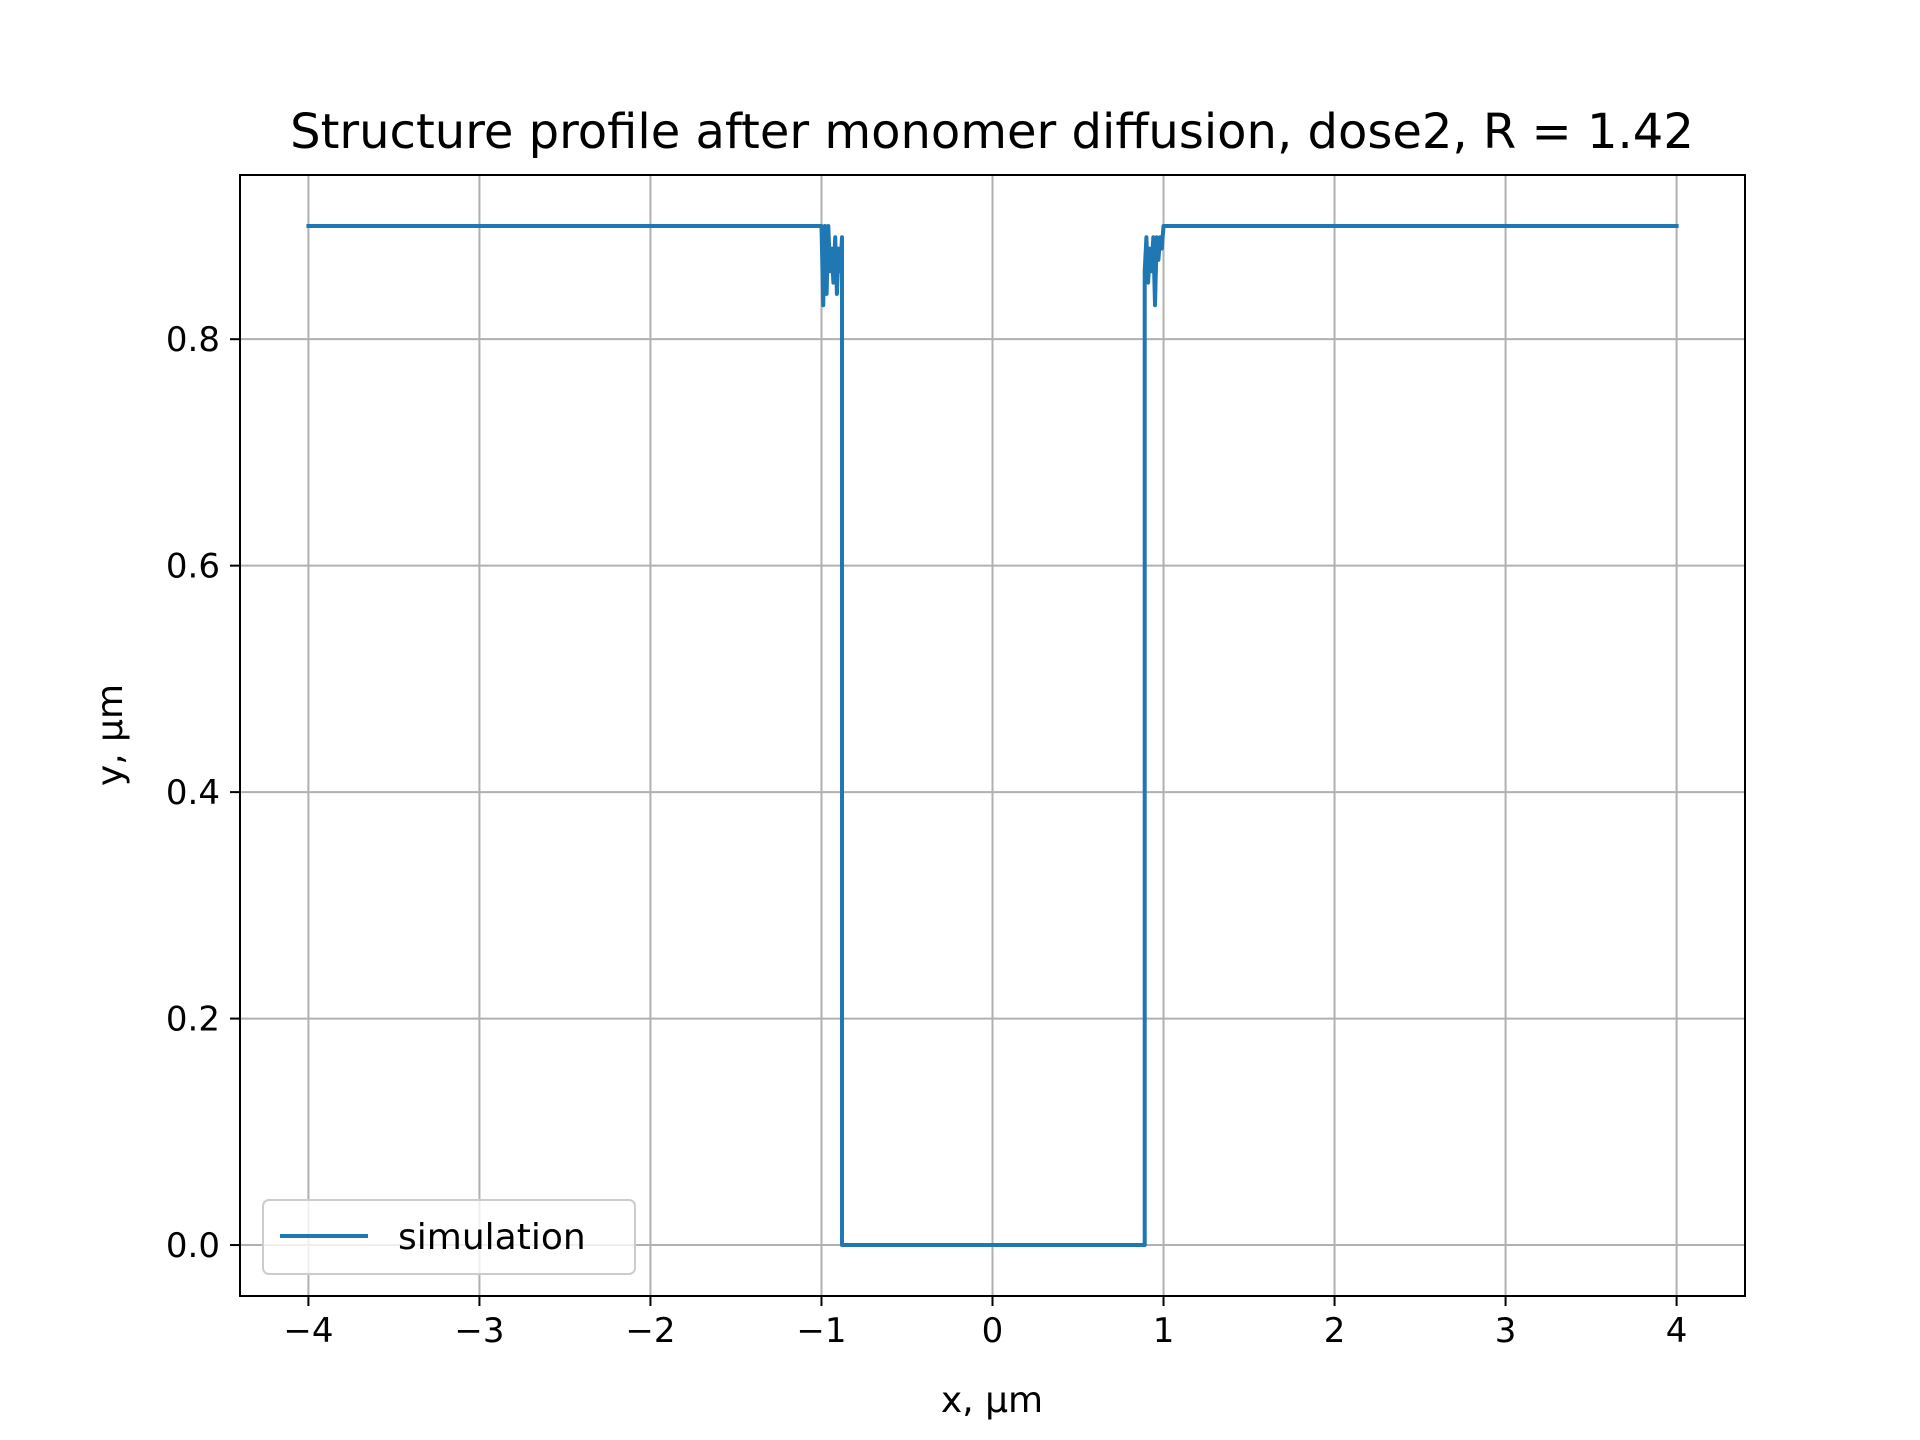 The image size is (1920, 1440). Describe the element at coordinates (110, 735) in the screenshot. I see `y-axis-label: y, μm` at that location.